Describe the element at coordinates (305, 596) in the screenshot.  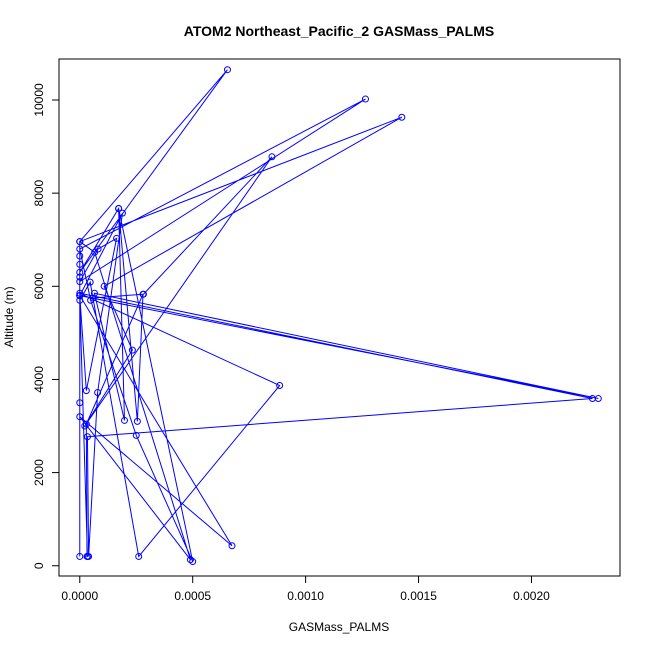
I see `x-tick-label: 0.0010` at that location.